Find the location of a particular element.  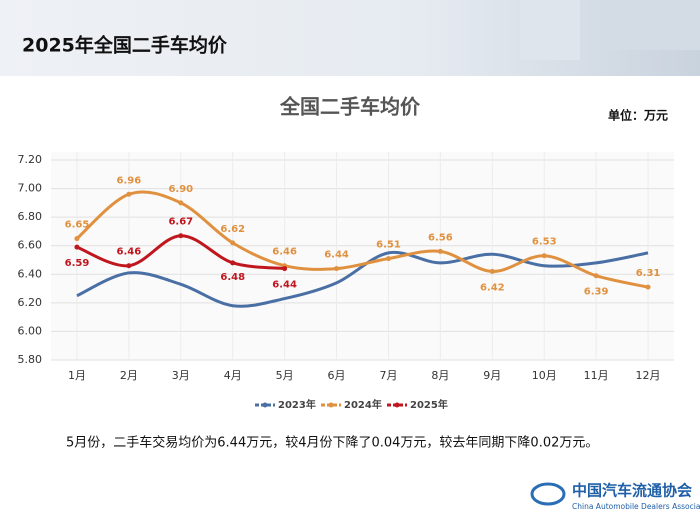

logo-name: 中国汽车流通协会 is located at coordinates (632, 491).